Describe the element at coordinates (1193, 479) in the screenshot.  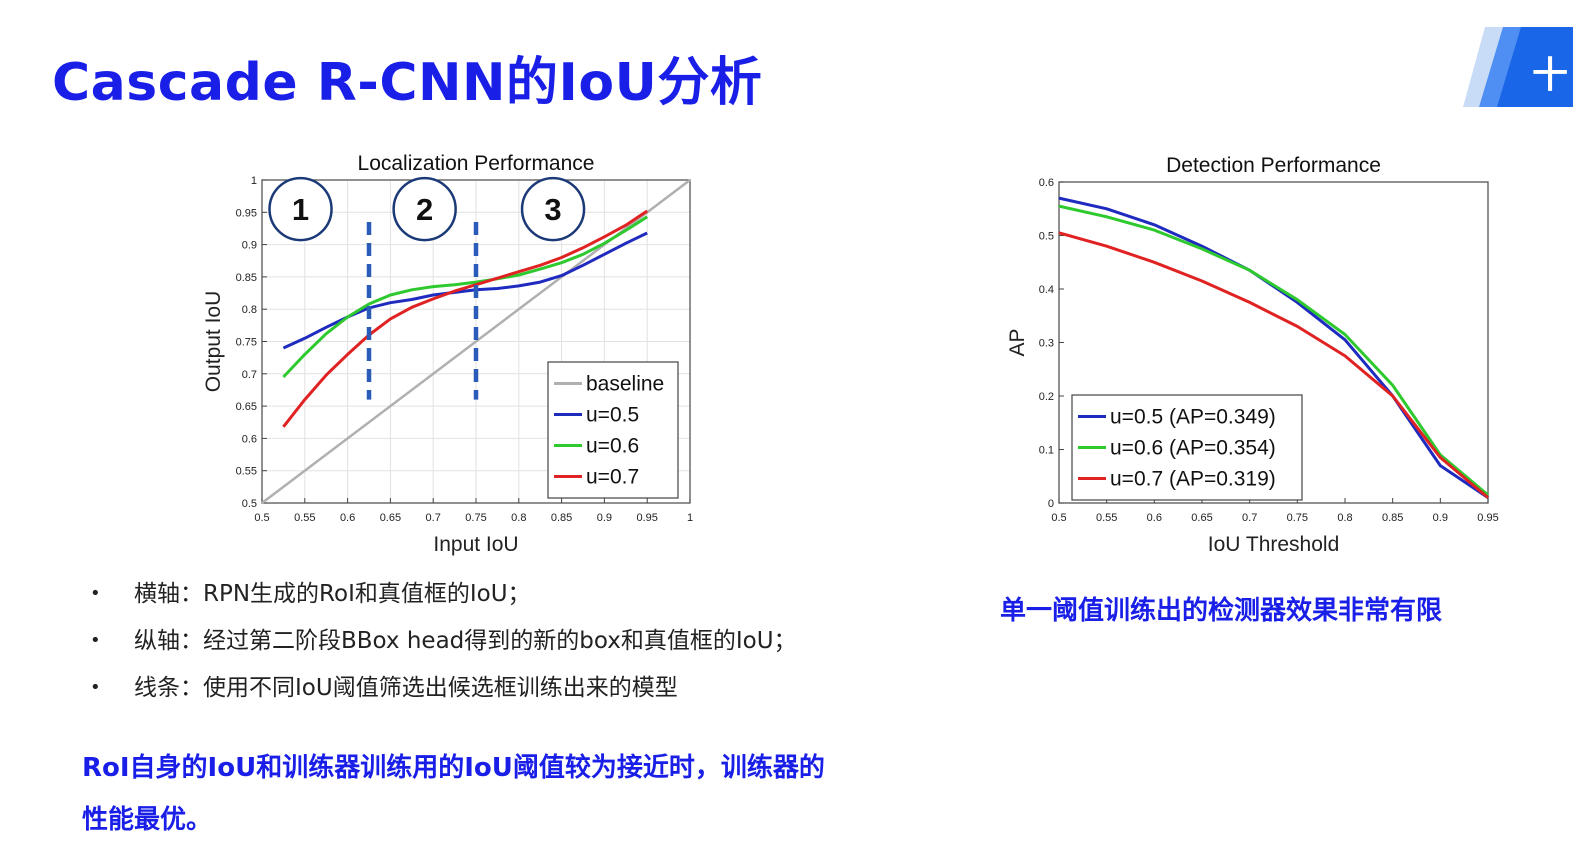
I see `det-legend-label: u=0.7 (AP=0.319)` at that location.